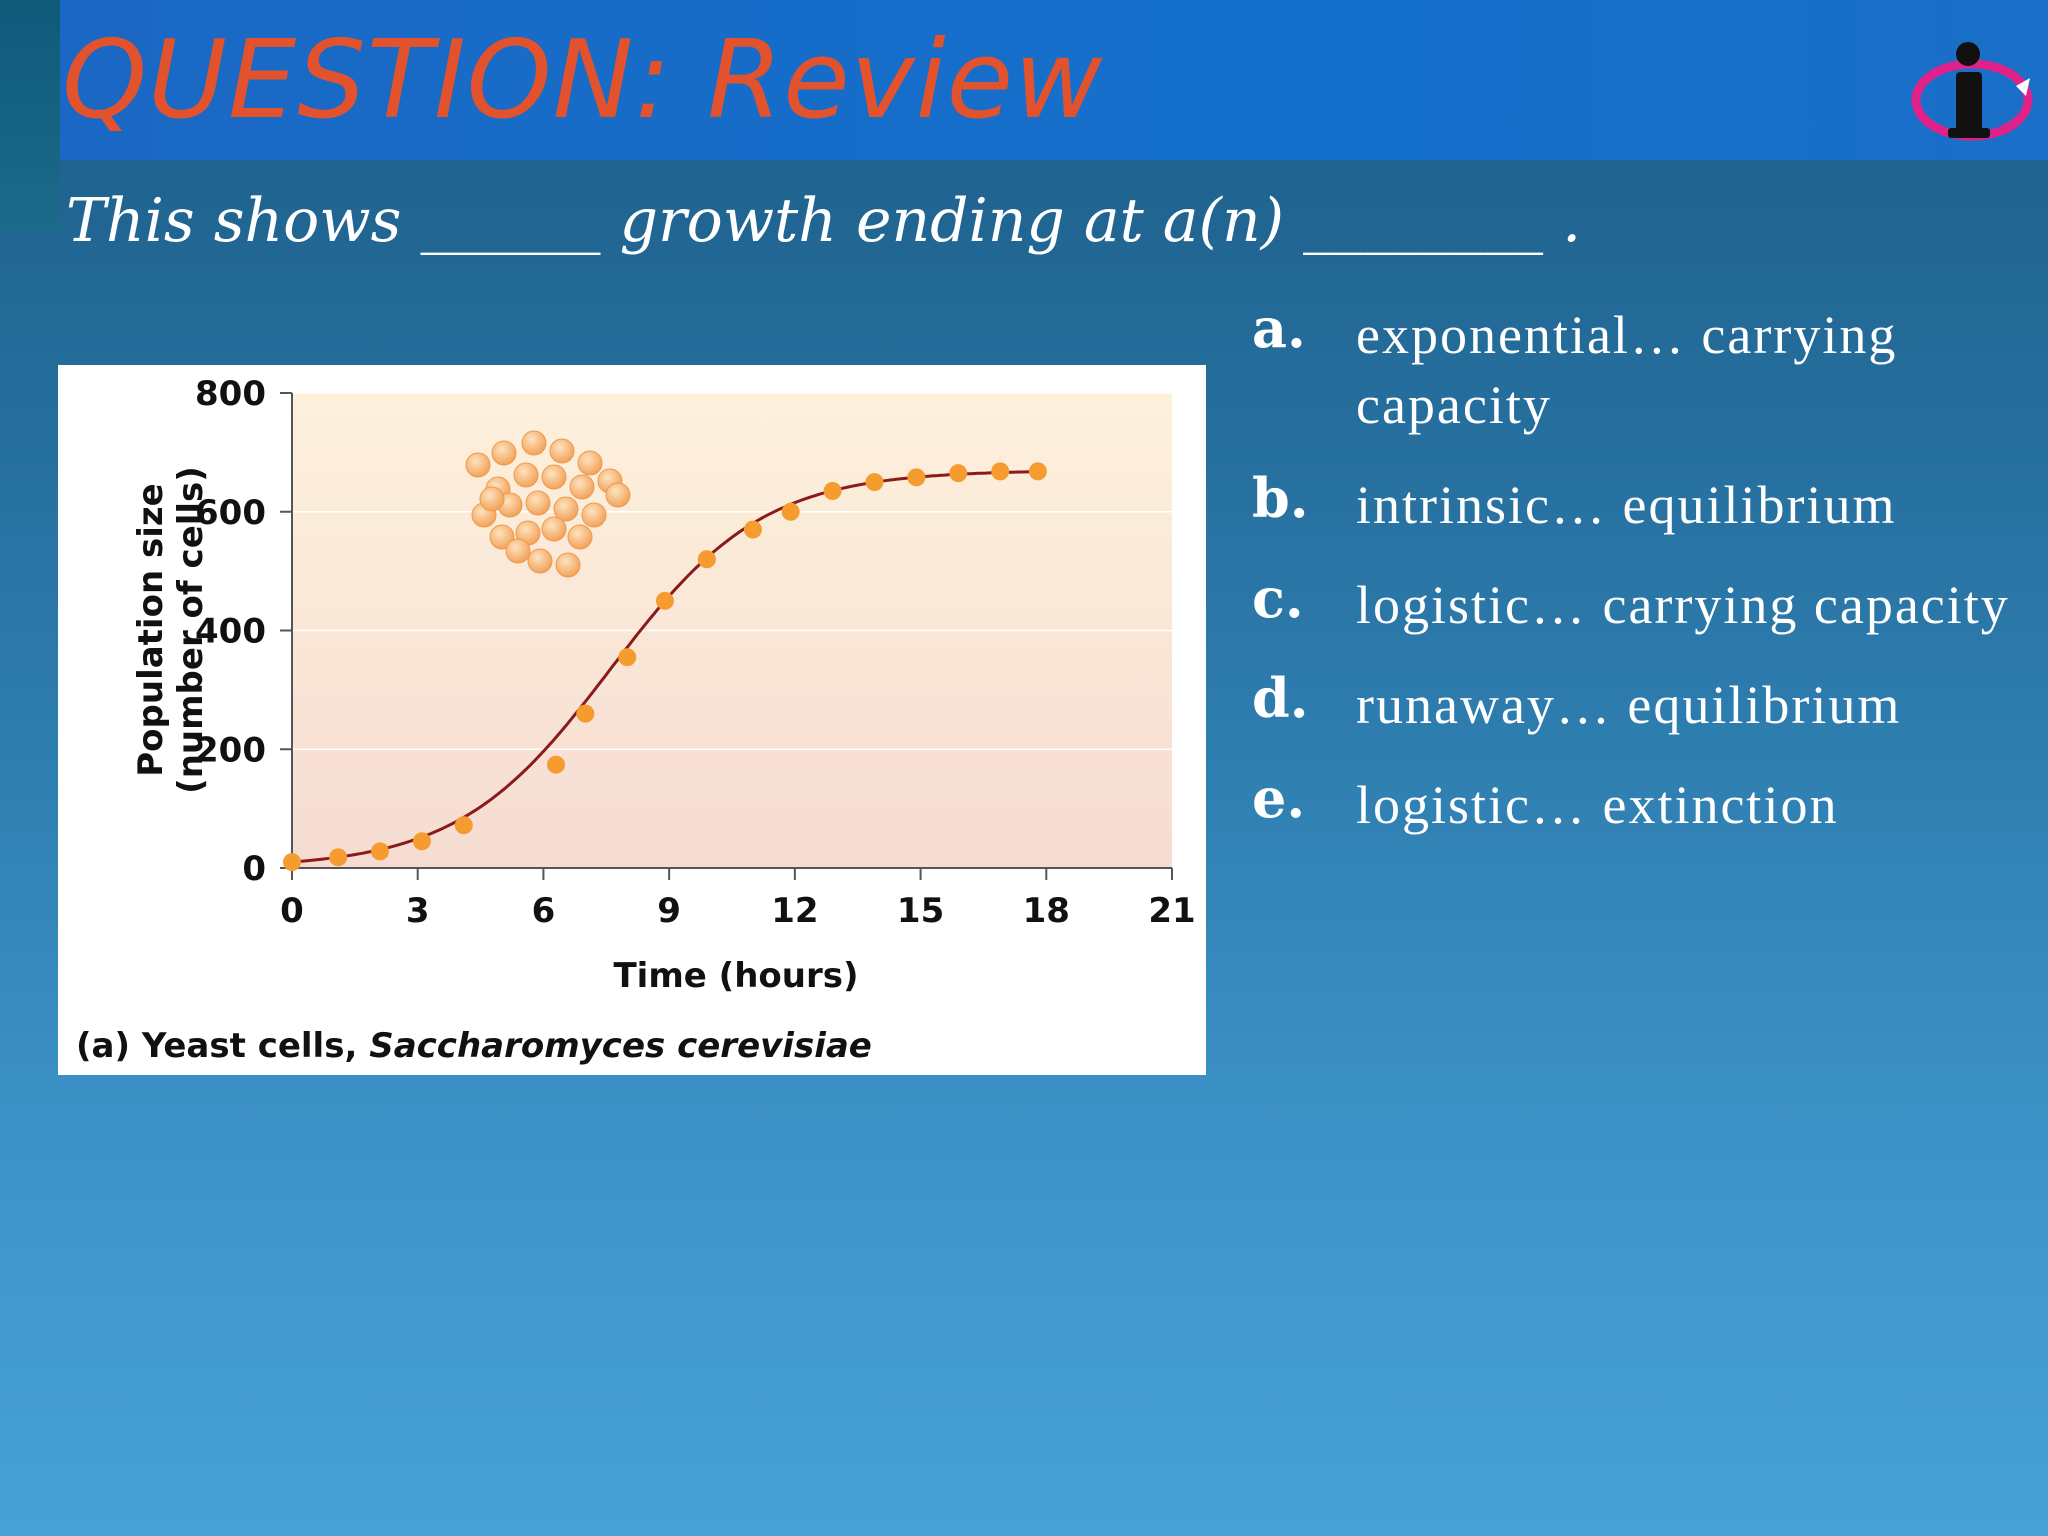 This screenshot has width=2048, height=1536. Describe the element at coordinates (1046, 911) in the screenshot. I see `x-tick-label: 18` at that location.